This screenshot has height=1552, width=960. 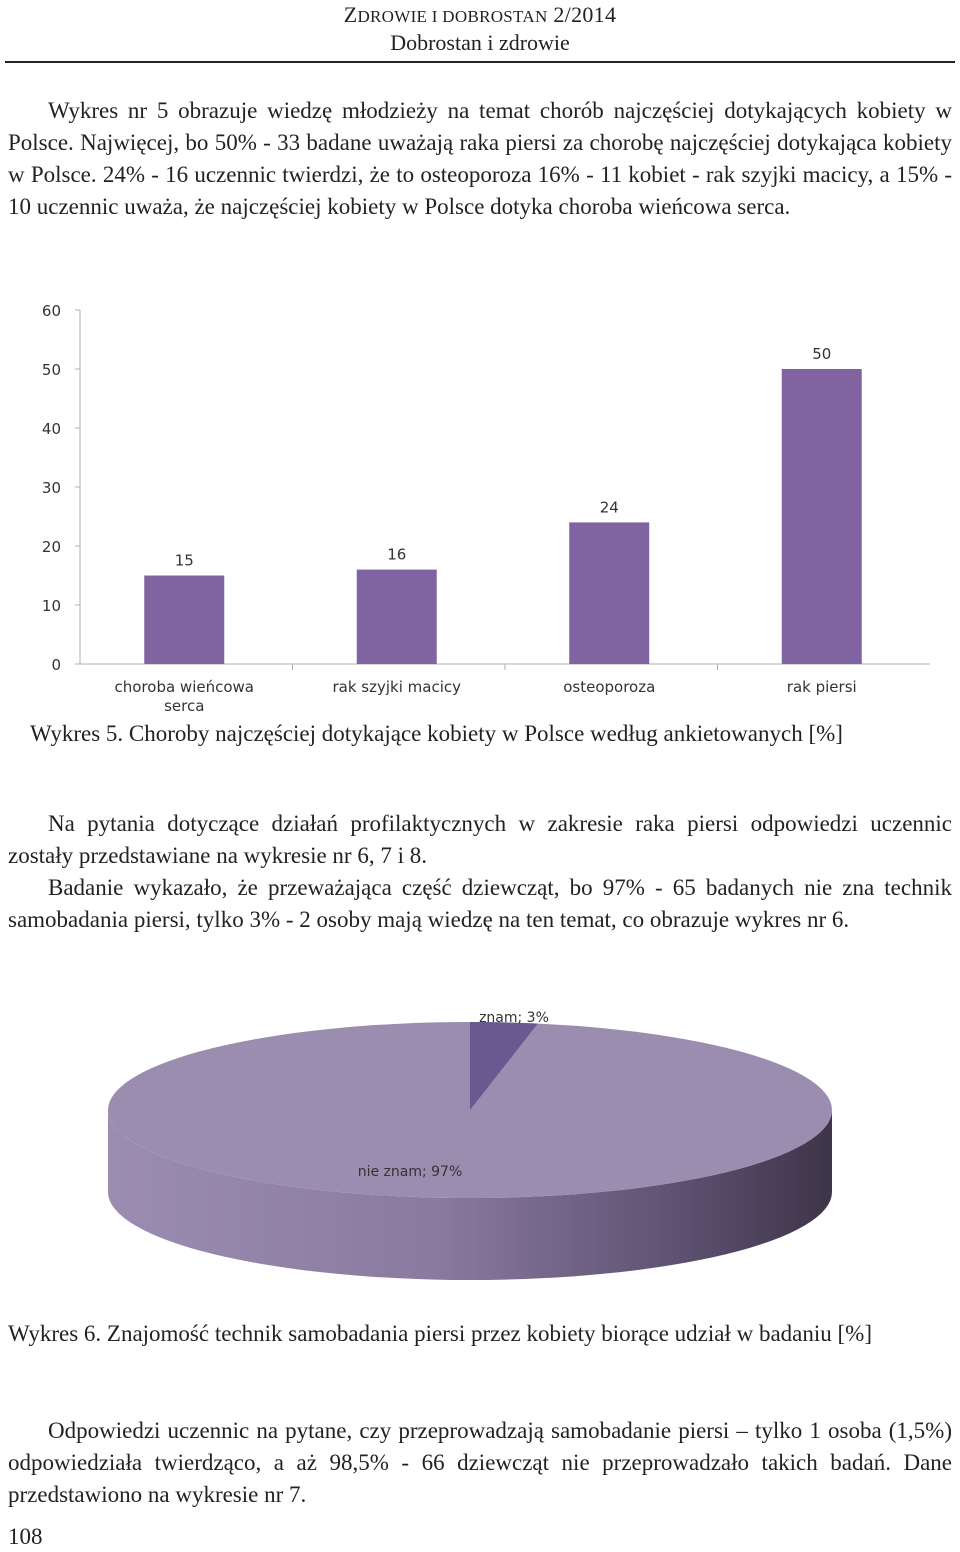 I want to click on y-tick-label: 60, so click(x=51, y=311).